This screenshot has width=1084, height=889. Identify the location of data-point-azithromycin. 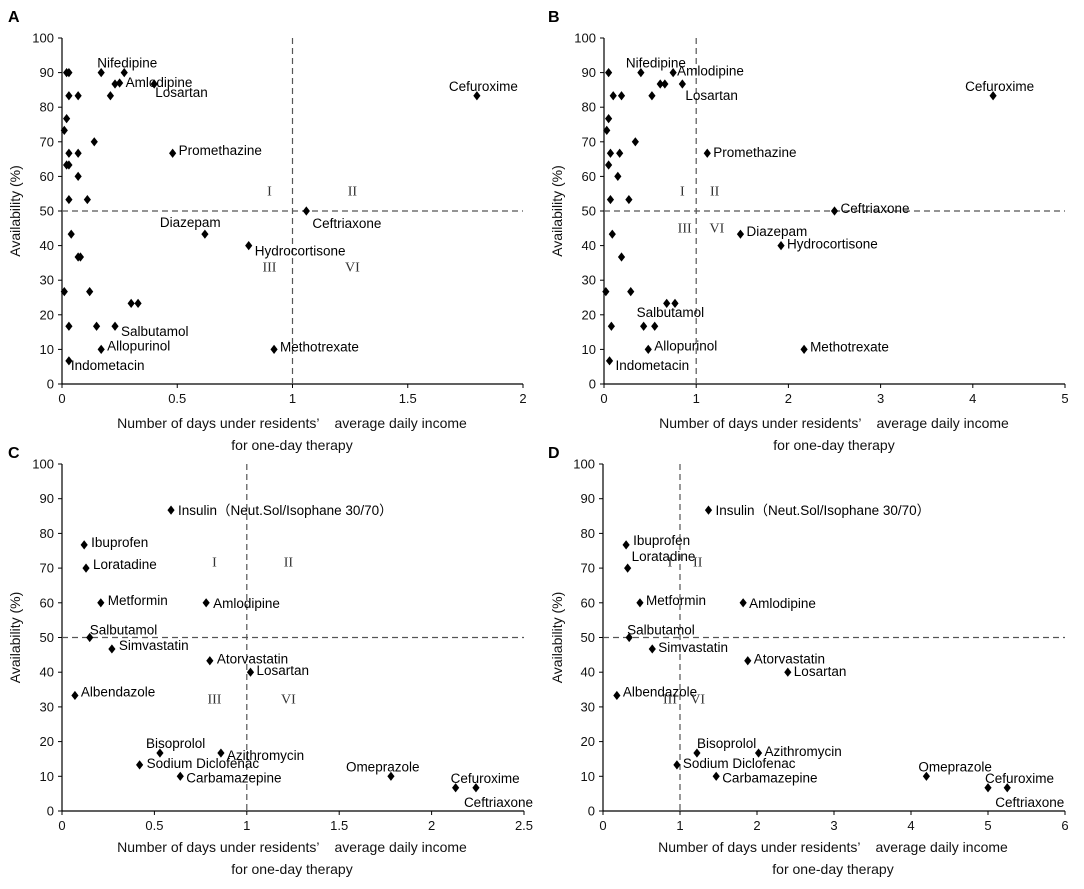
(221, 753).